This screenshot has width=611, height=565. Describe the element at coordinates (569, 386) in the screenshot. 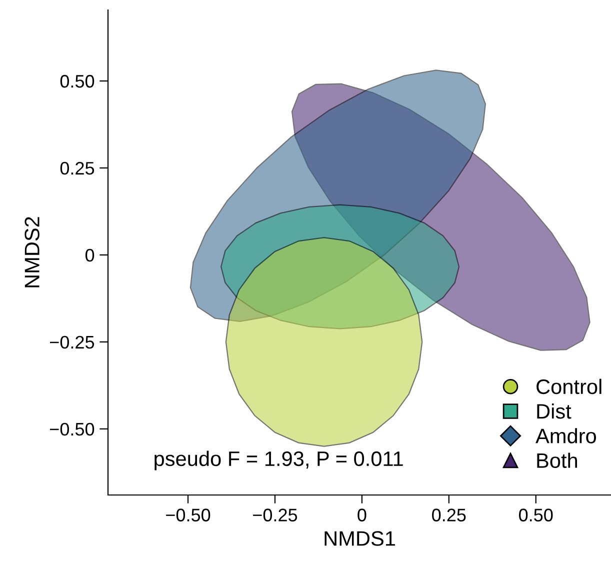

I see `legend-label: Control` at that location.